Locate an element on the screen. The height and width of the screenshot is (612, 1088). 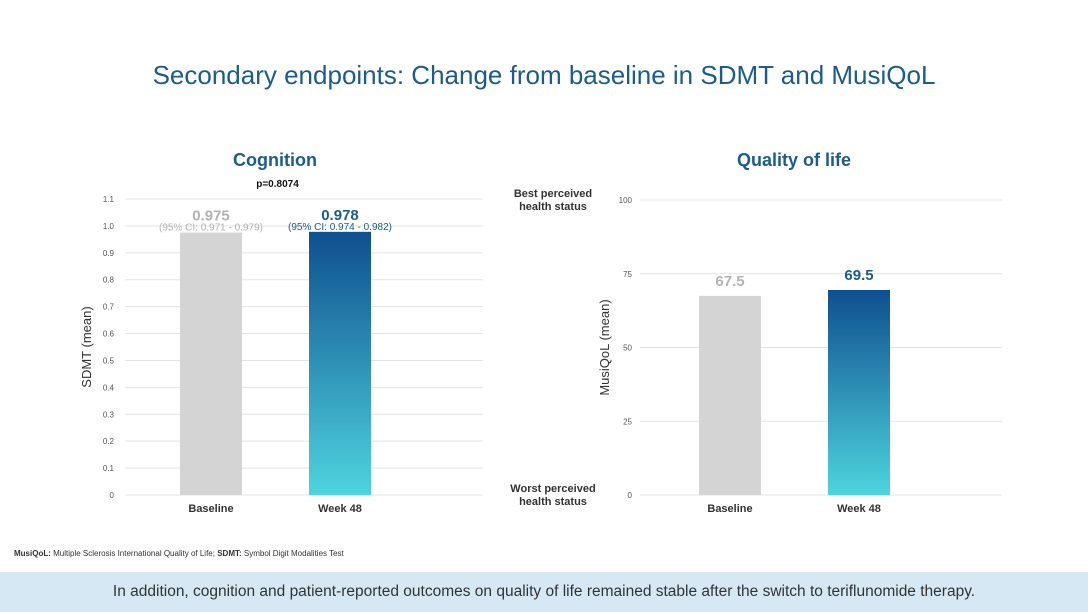
qol-value-label: 67.5 is located at coordinates (729, 281).